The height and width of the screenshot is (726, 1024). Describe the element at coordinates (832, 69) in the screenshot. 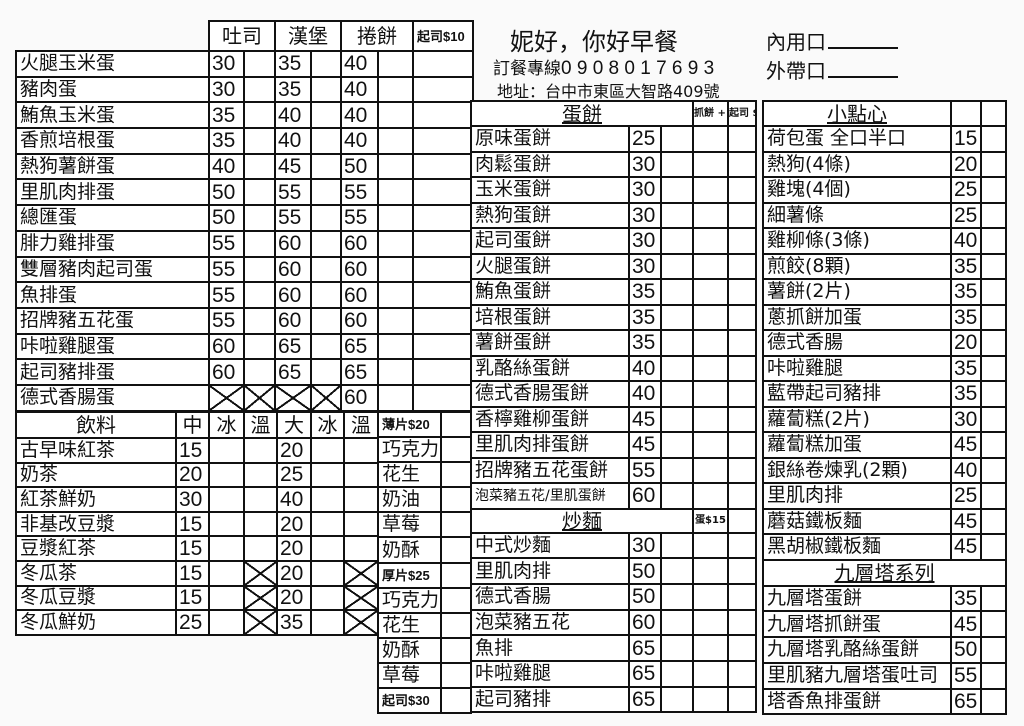

I see `take-out-option: 外帶口` at that location.